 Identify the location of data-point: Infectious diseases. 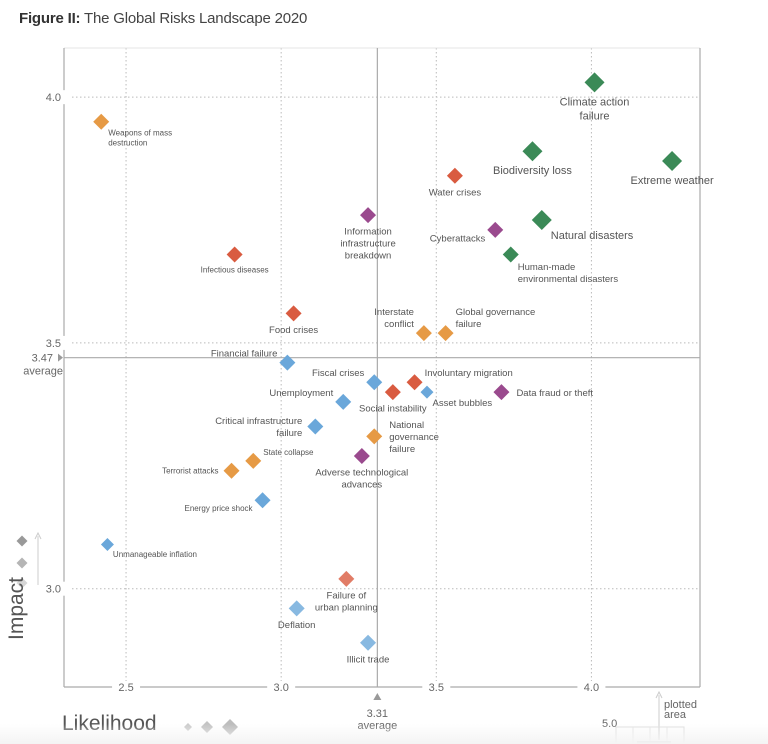
(235, 260).